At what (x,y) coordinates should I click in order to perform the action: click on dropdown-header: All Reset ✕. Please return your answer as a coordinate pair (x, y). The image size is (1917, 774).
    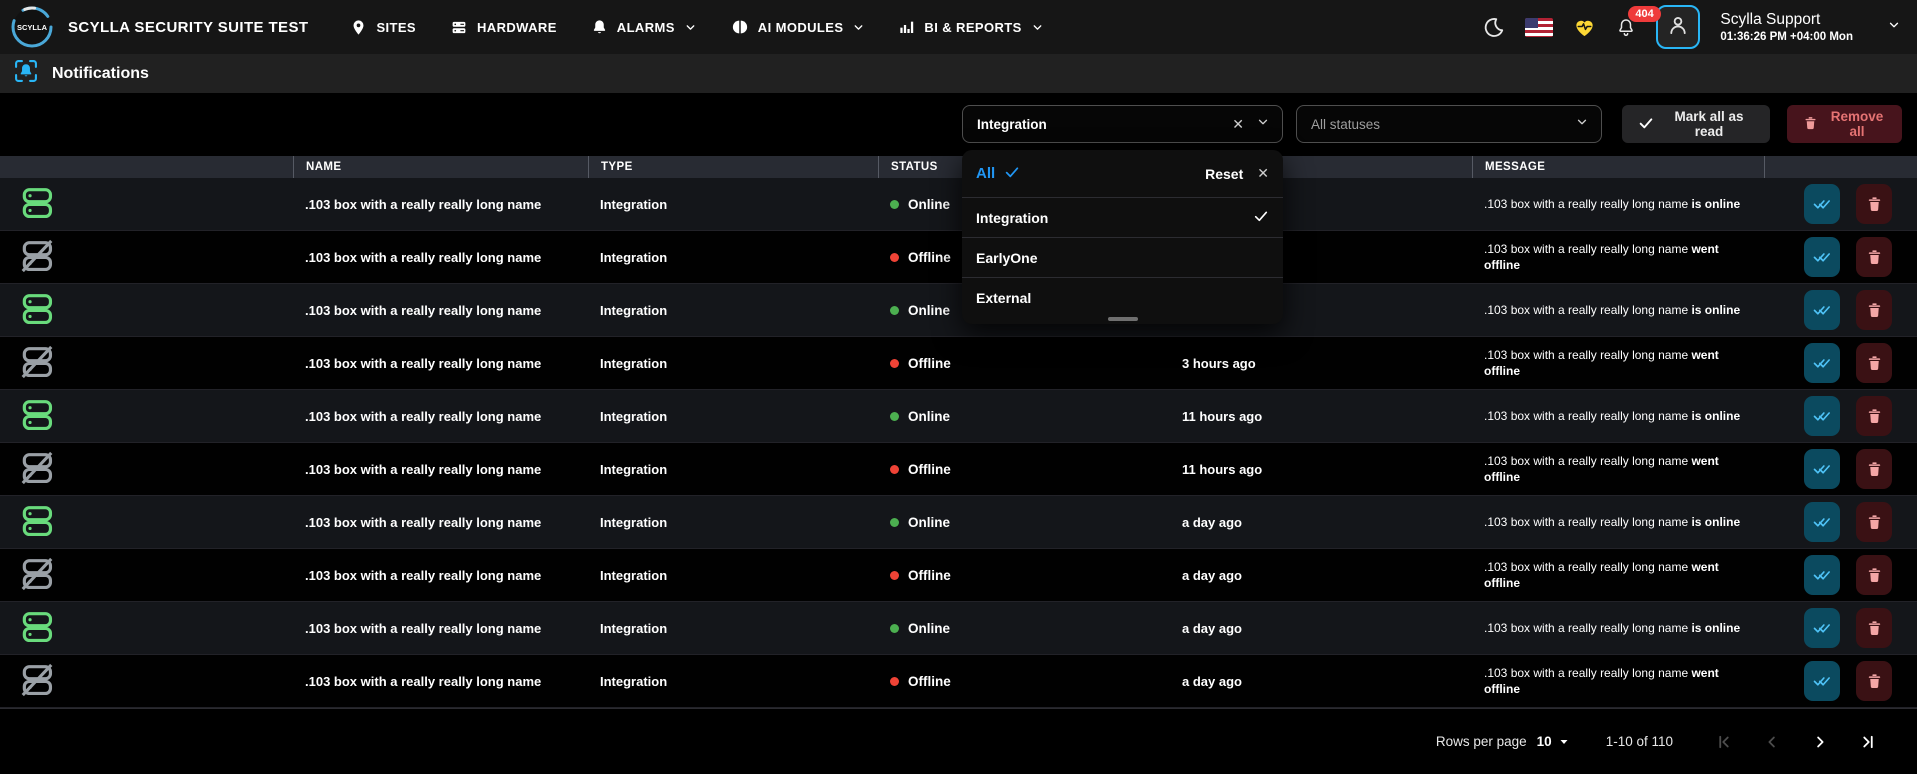
    Looking at the image, I should click on (1122, 174).